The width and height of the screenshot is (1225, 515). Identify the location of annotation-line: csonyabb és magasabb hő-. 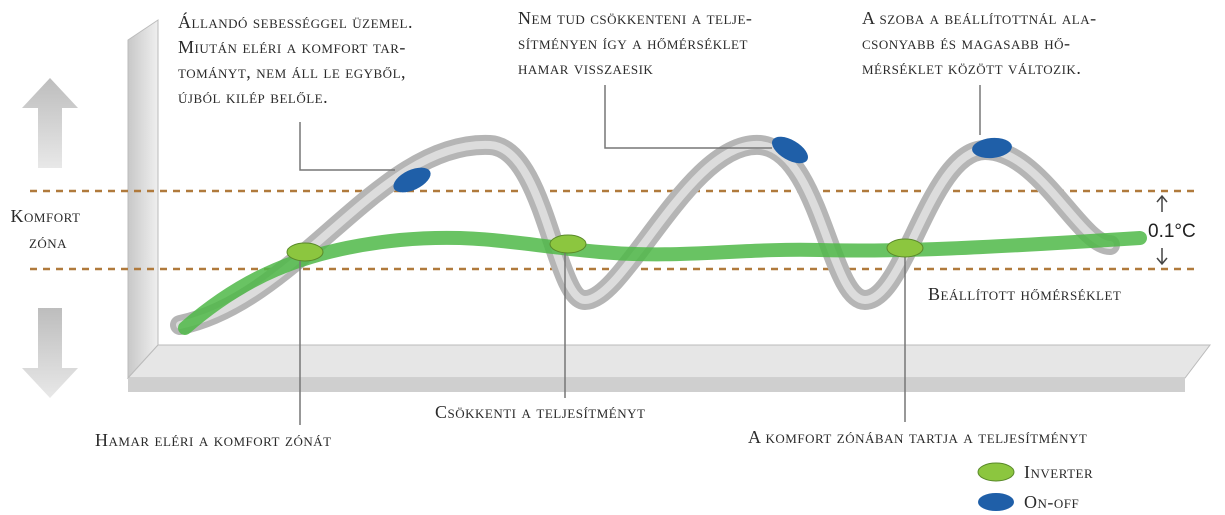
(966, 43).